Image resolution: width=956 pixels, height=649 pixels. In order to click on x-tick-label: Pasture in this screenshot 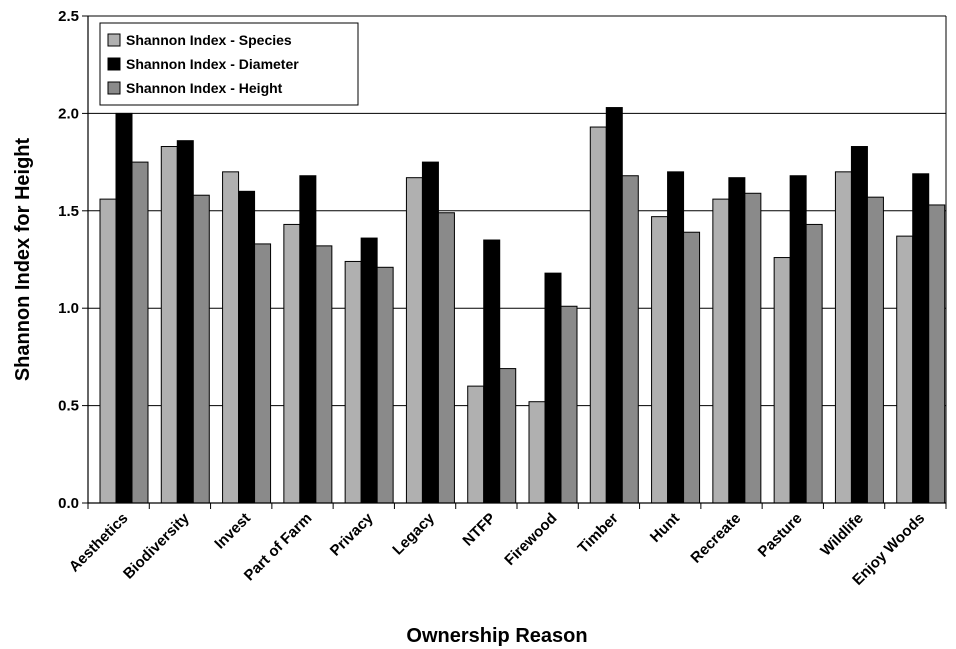, I will do `click(780, 535)`.